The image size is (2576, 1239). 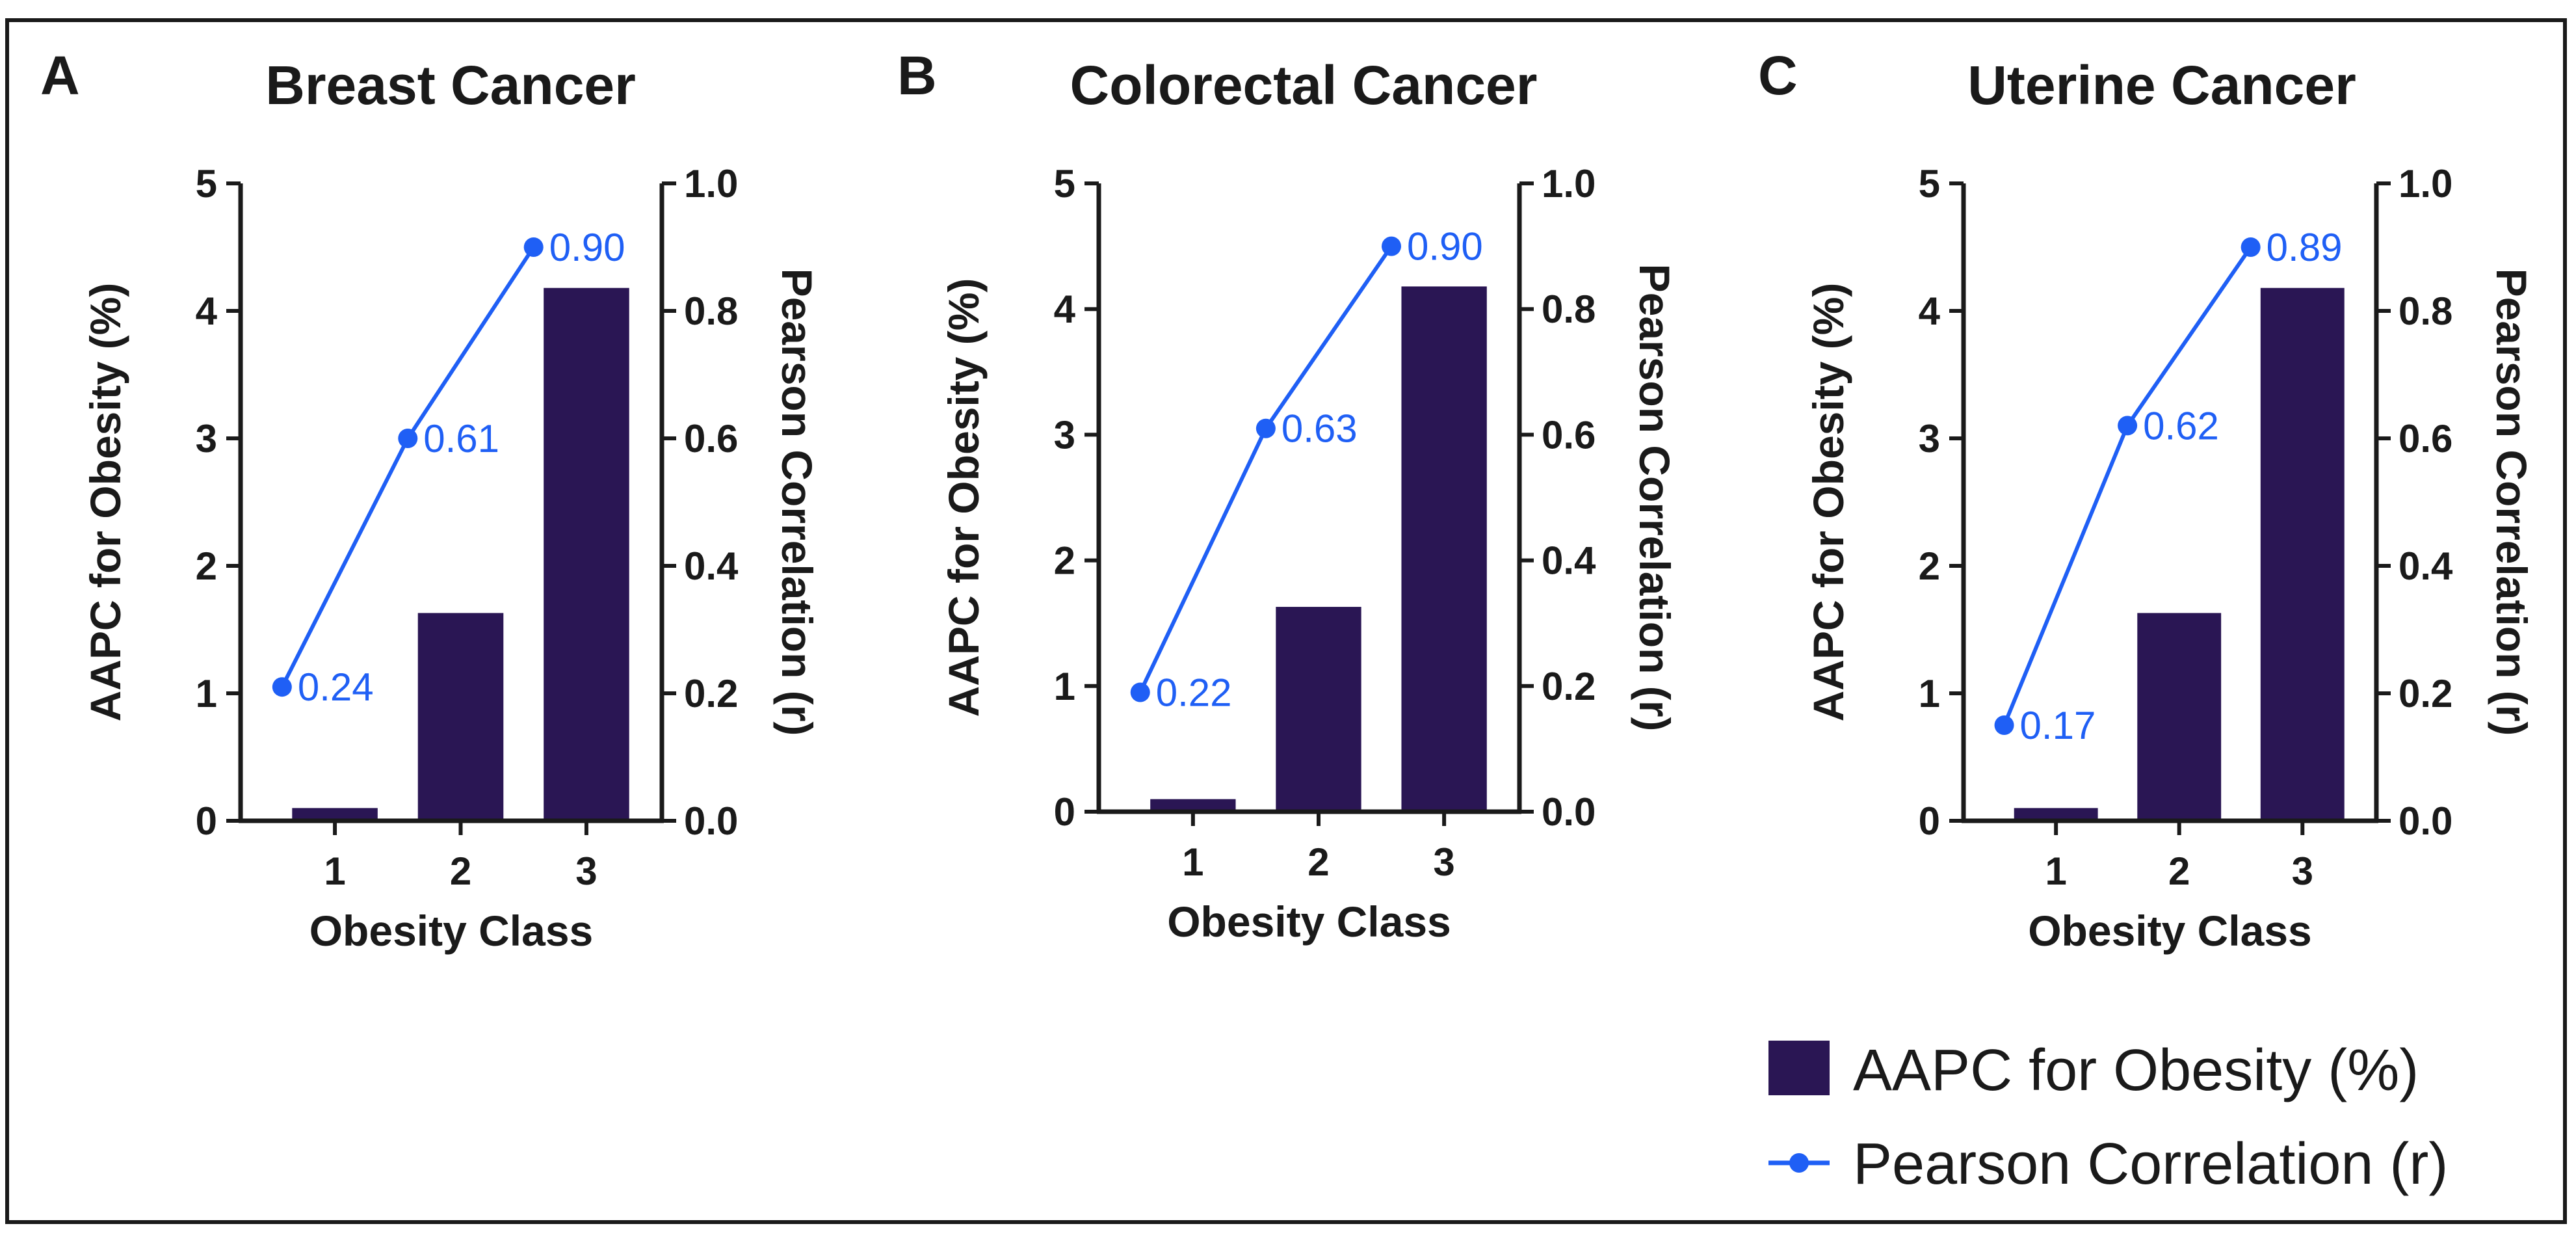 What do you see at coordinates (2150, 1164) in the screenshot?
I see `legend-line-label: Pearson Correlation (r)` at bounding box center [2150, 1164].